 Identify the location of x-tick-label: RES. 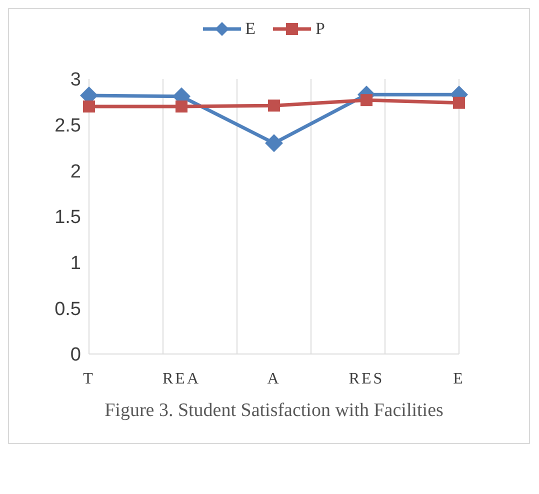
(366, 379).